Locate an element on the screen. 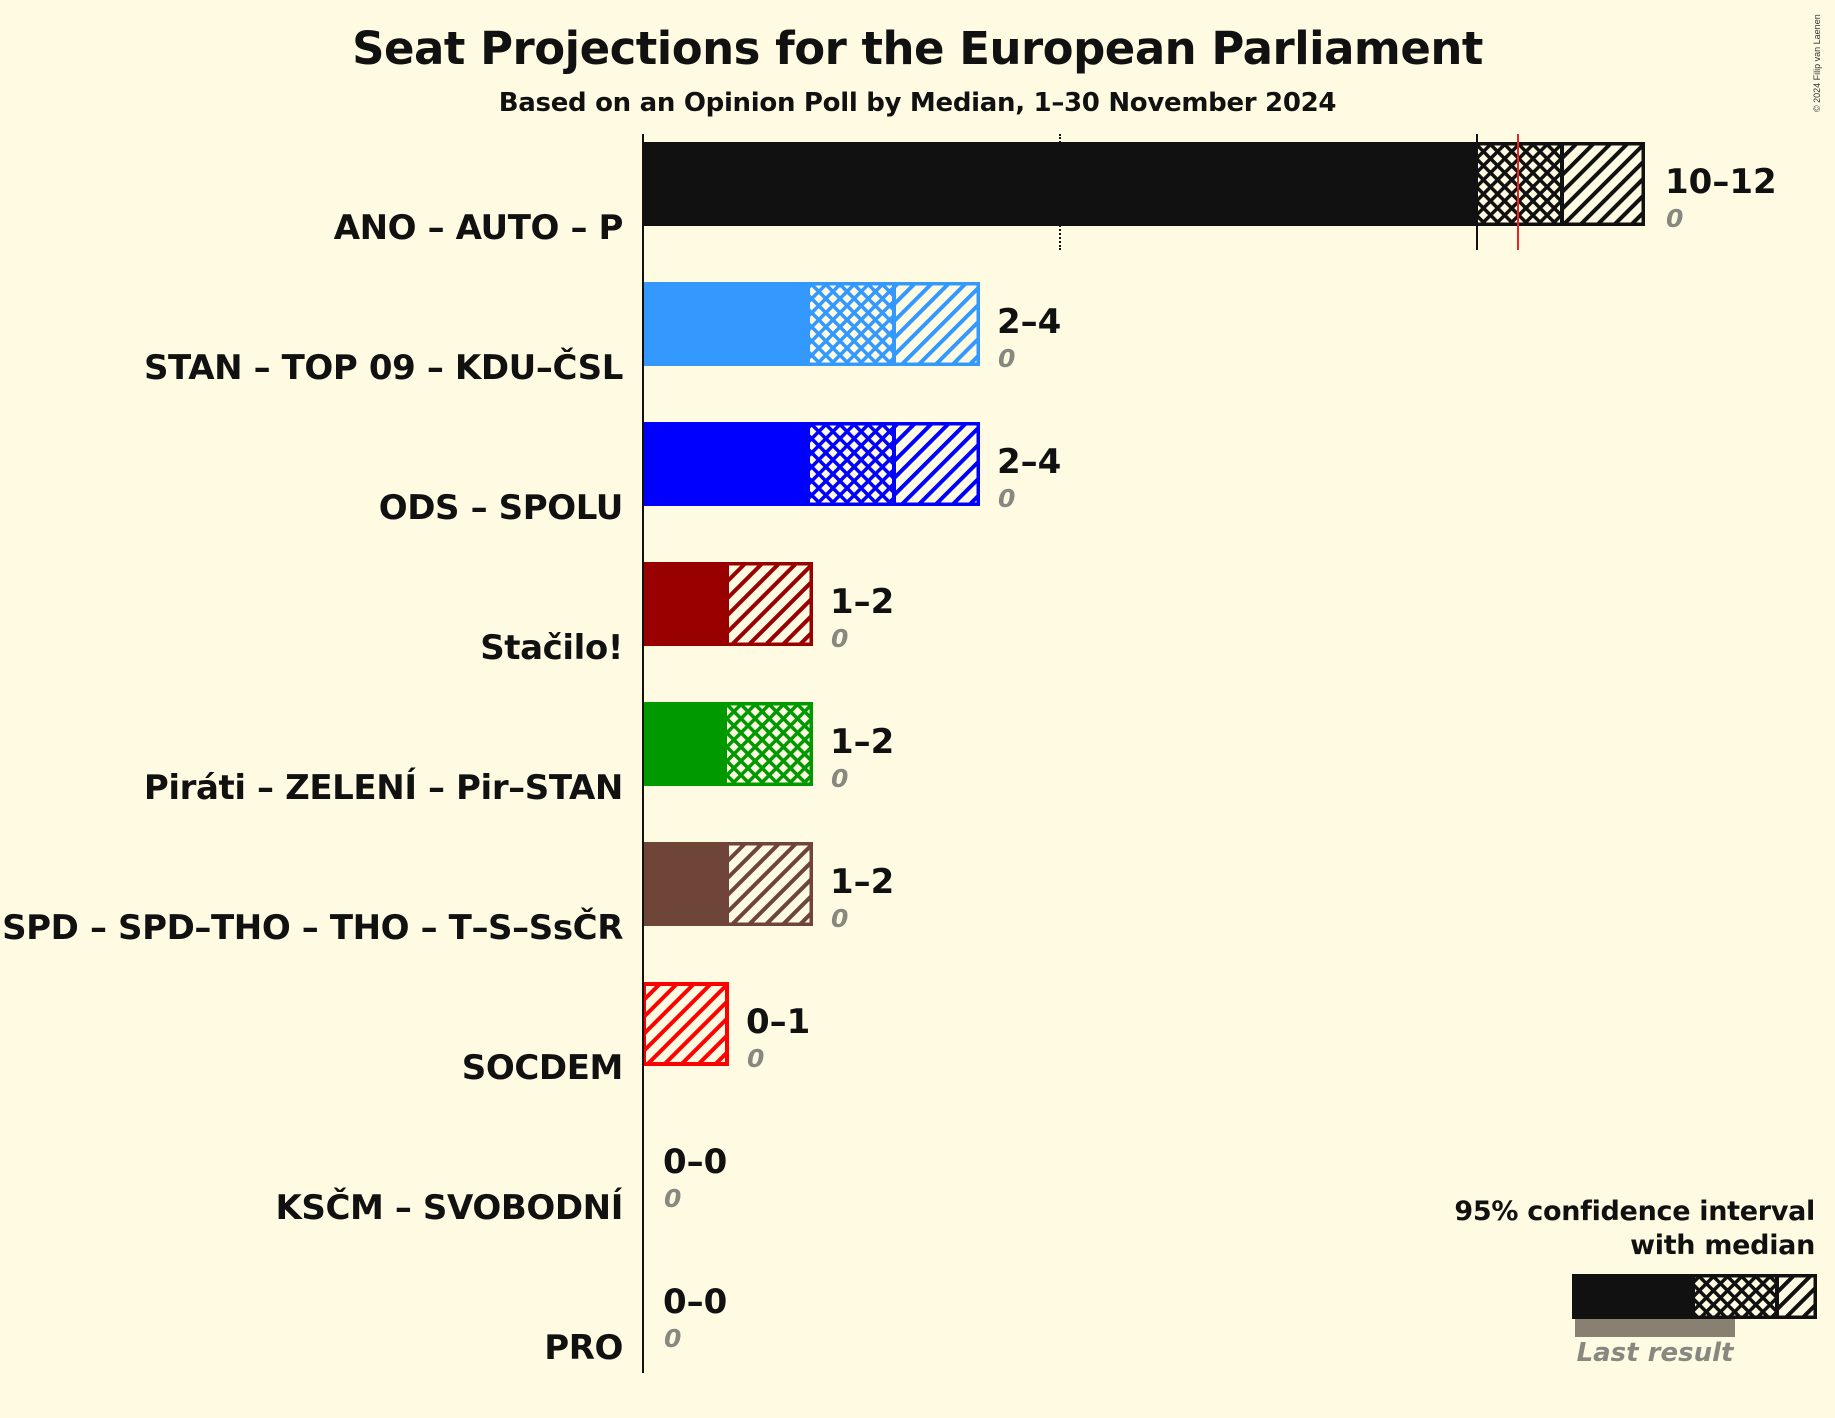  median-marker is located at coordinates (1477, 192).